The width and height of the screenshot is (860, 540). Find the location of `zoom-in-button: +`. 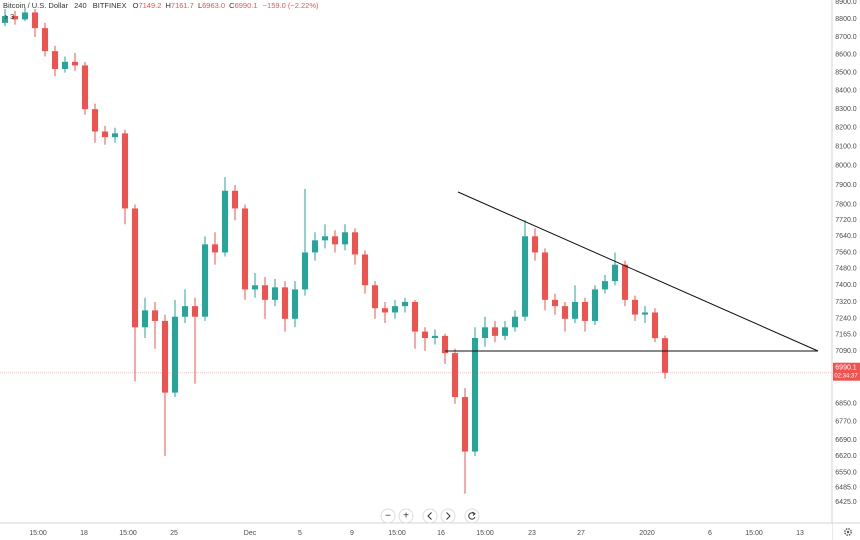

zoom-in-button: + is located at coordinates (406, 516).